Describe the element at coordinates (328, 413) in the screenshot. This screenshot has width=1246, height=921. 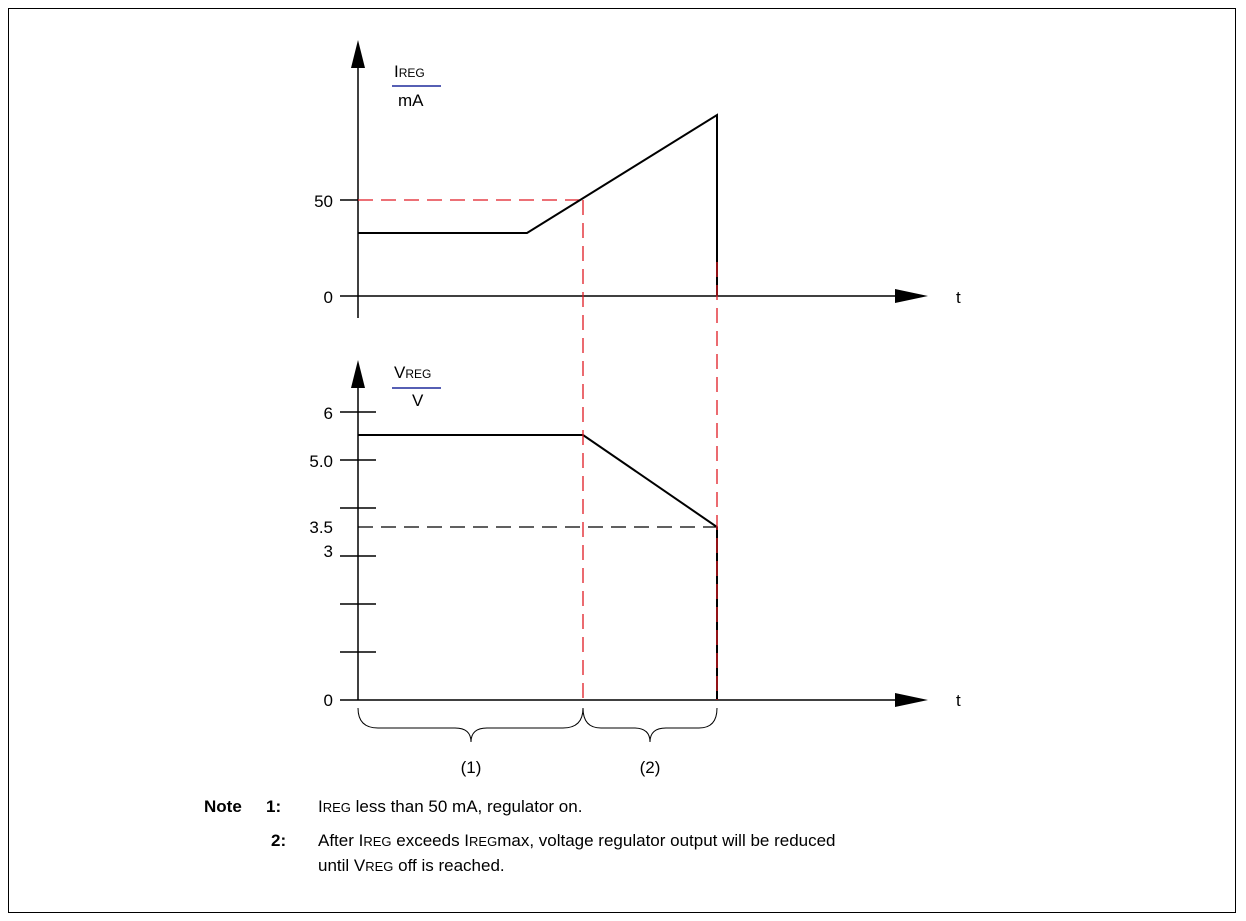
I see `vreg-tick-label-6: 6` at that location.